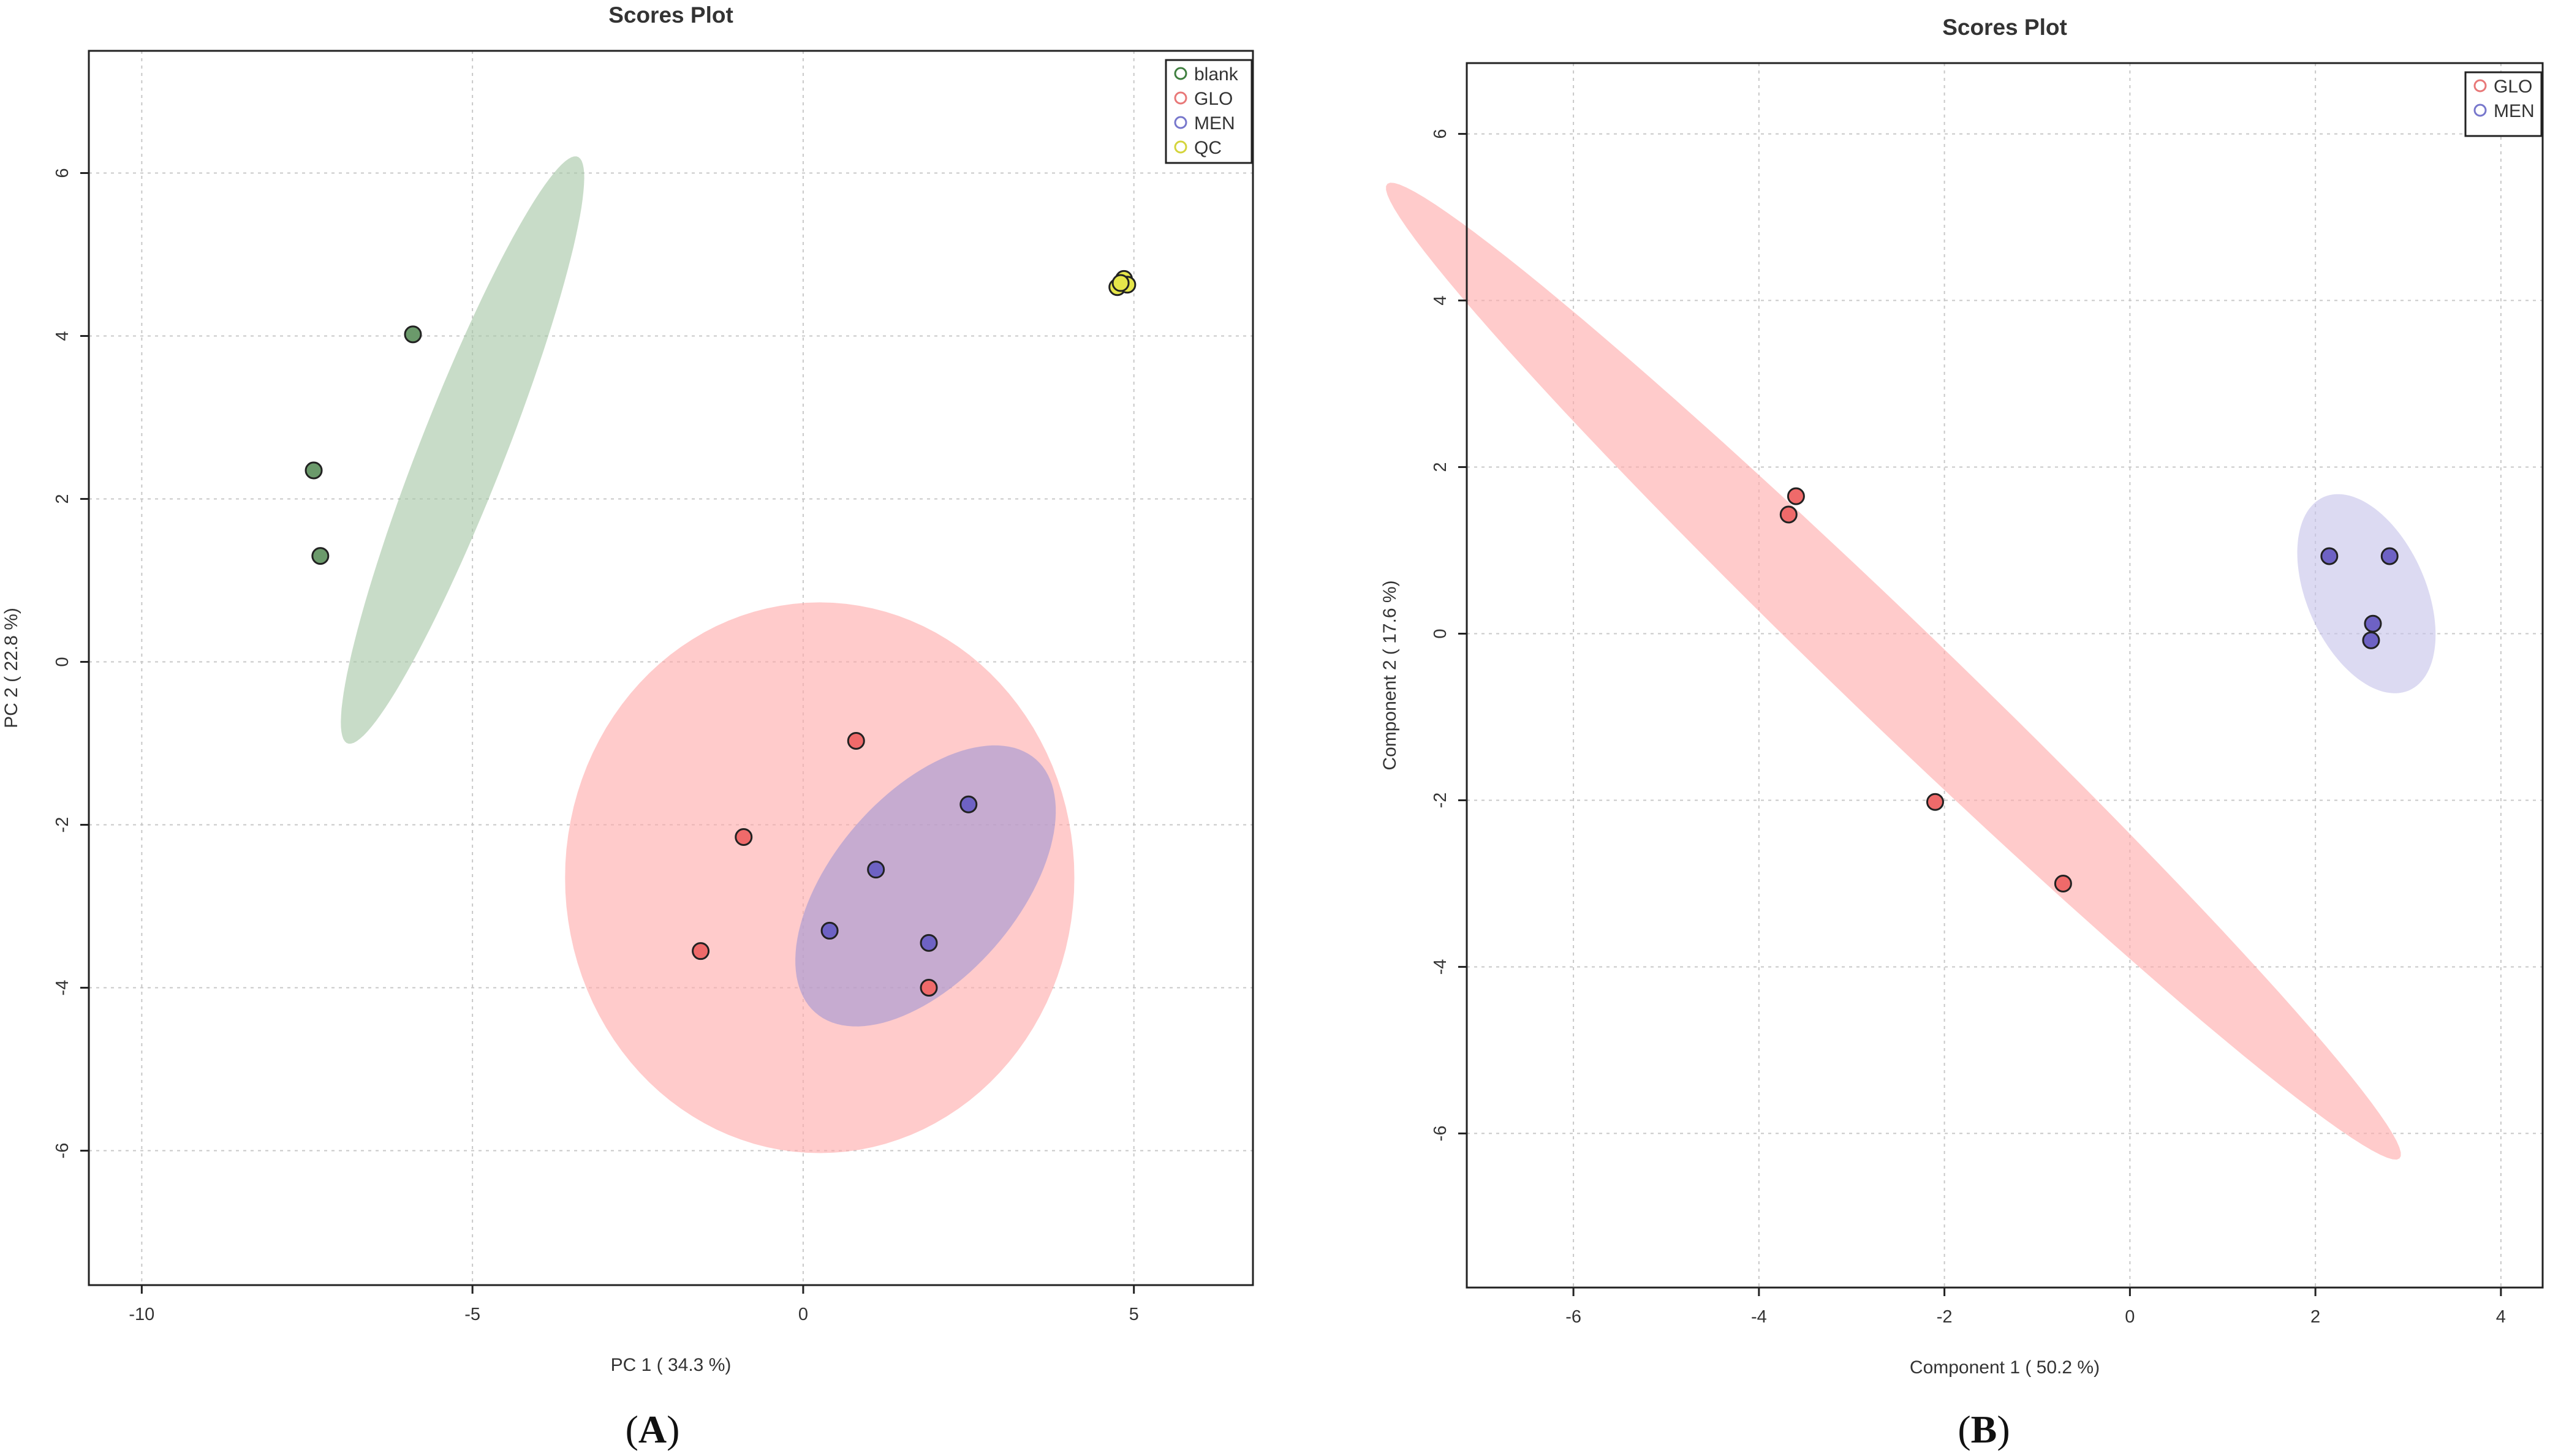 Image resolution: width=2550 pixels, height=1456 pixels. What do you see at coordinates (2004, 27) in the screenshot?
I see `panel-b-title: Scores Plot` at bounding box center [2004, 27].